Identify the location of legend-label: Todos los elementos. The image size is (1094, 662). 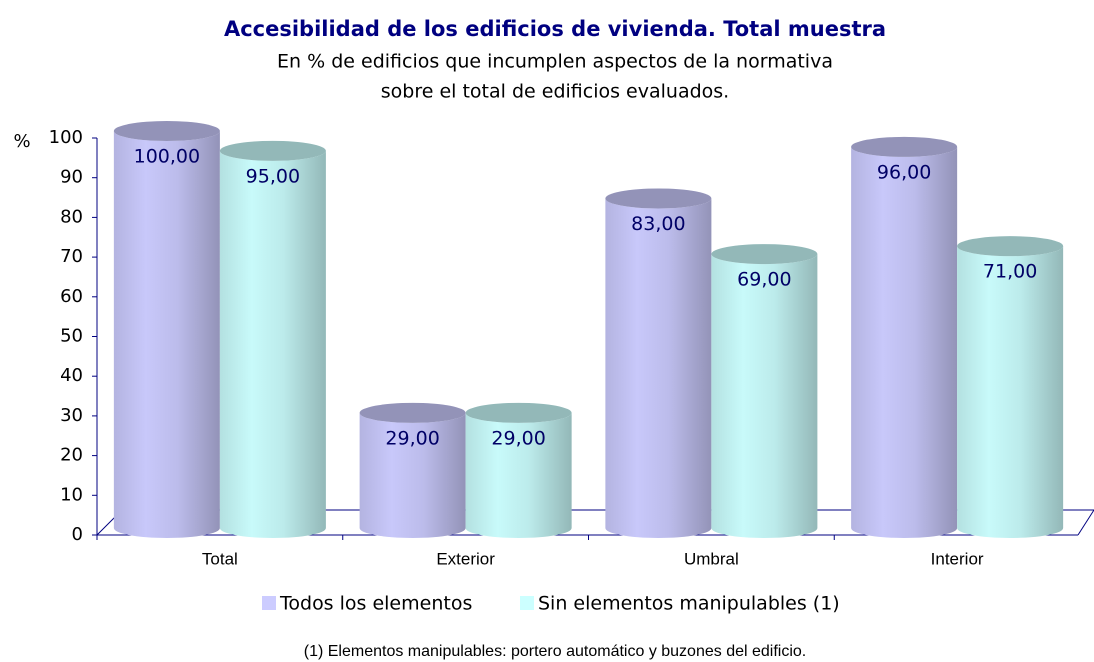
(375, 604).